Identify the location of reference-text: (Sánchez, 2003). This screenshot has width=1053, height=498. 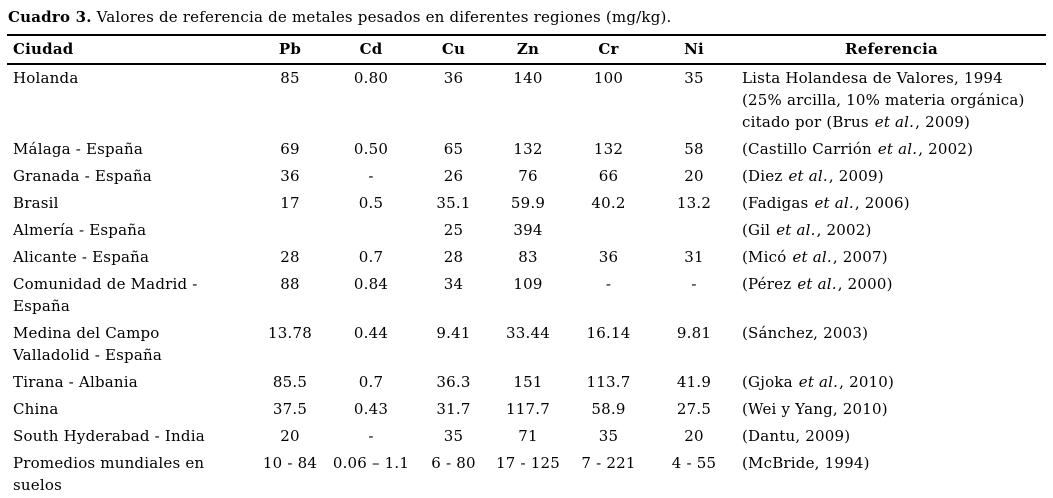
(805, 333).